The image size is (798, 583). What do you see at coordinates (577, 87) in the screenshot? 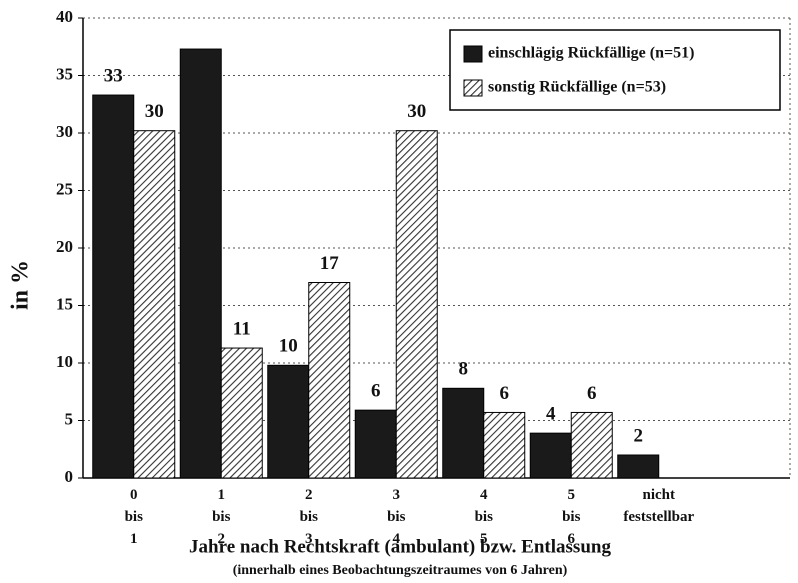
I see `legend-label: sonstig Rückfällige (n=53)` at bounding box center [577, 87].